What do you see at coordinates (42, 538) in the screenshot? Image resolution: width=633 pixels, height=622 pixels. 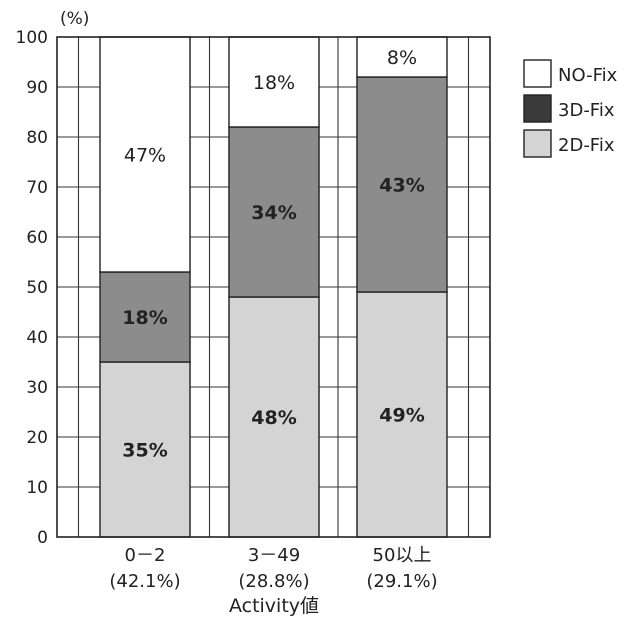 I see `y-tick-label: 0` at bounding box center [42, 538].